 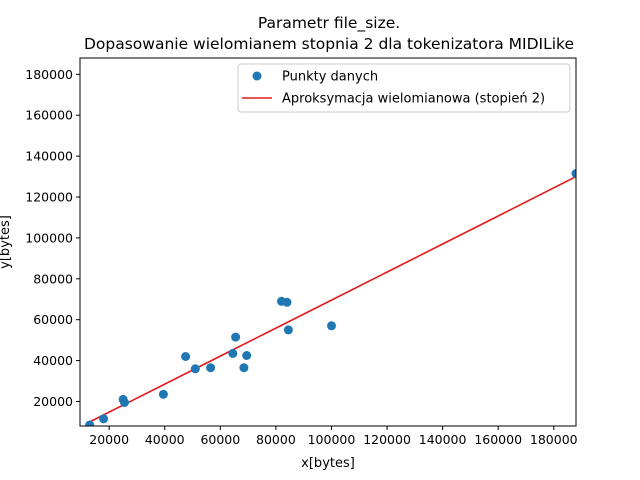 I want to click on y-tick-label: 180000, so click(x=49, y=74).